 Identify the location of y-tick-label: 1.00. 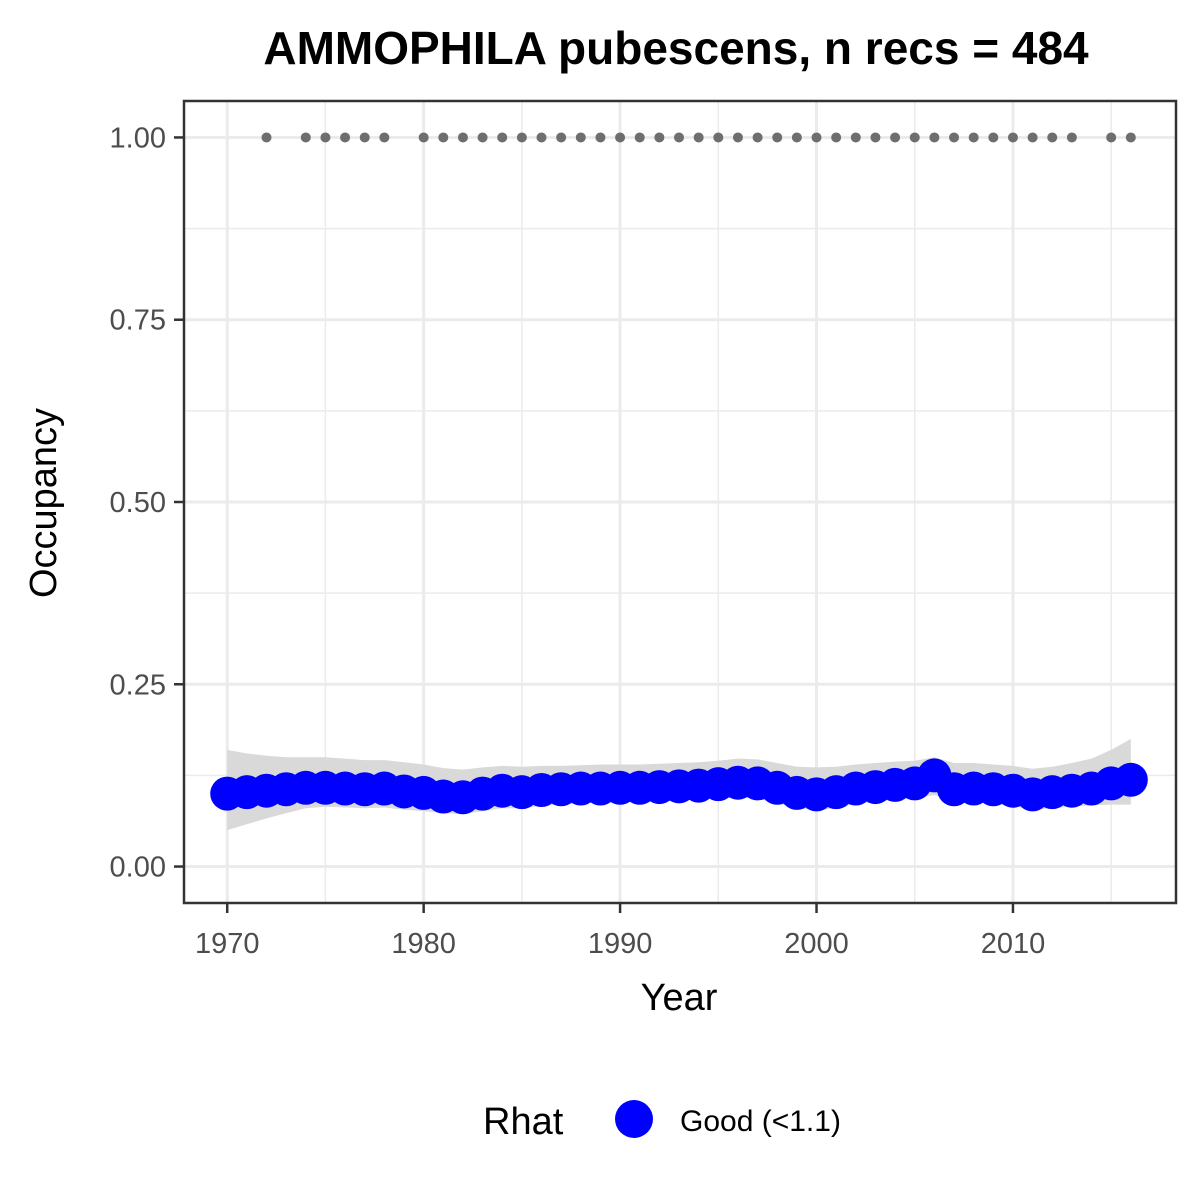
(138, 138).